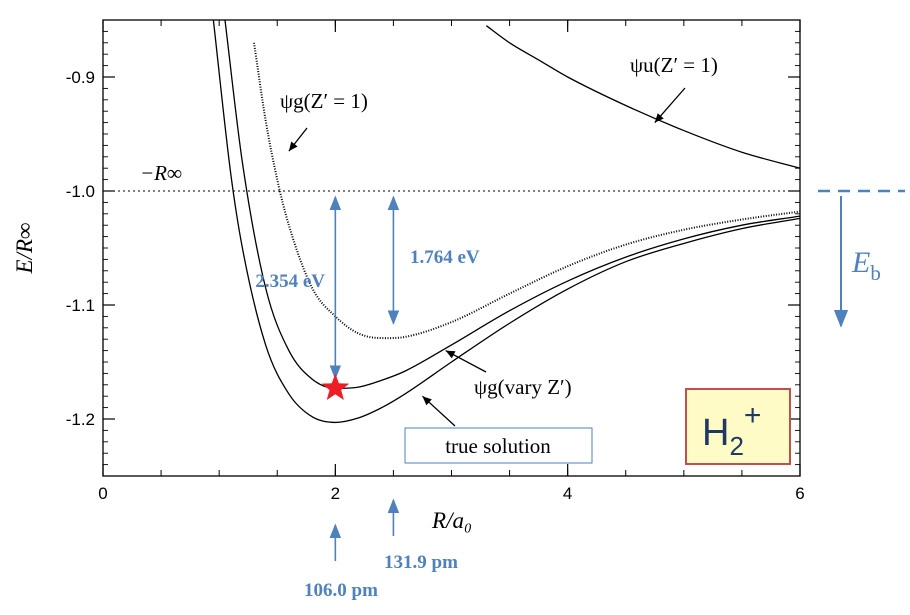 The height and width of the screenshot is (615, 910). Describe the element at coordinates (451, 520) in the screenshot. I see `x-axis-label: R/a₀` at that location.